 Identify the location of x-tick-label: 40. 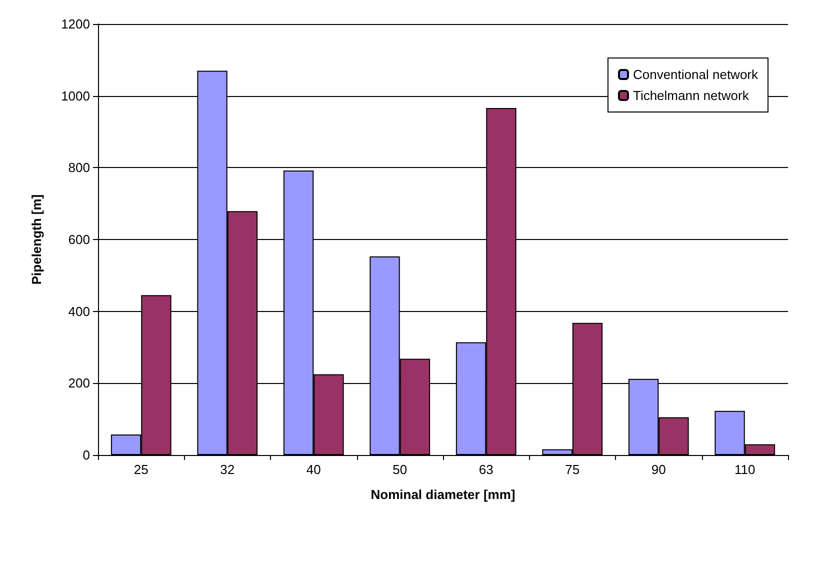
(313, 469).